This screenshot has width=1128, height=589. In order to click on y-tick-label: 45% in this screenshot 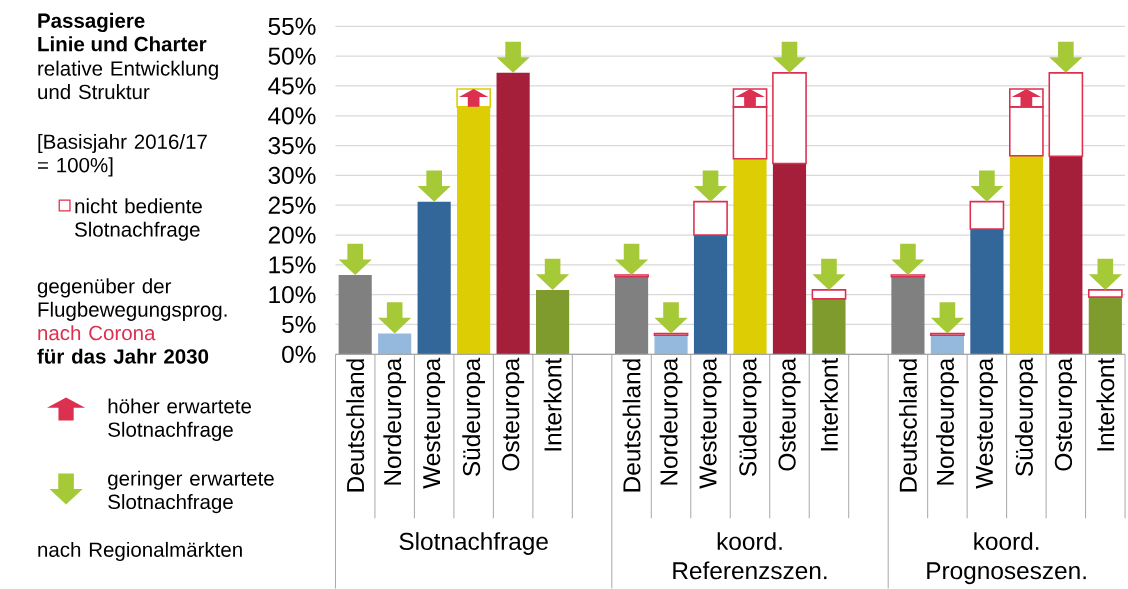, I will do `click(292, 86)`.